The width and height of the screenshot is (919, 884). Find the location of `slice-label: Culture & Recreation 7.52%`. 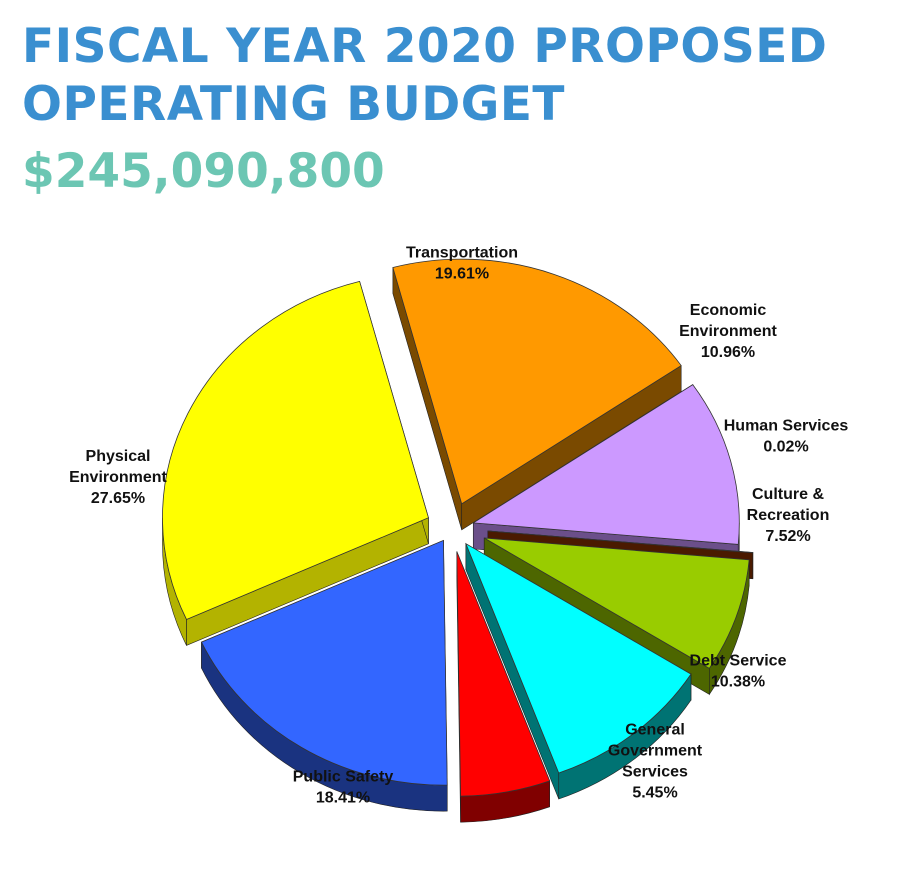

slice-label: Culture & Recreation 7.52% is located at coordinates (788, 515).